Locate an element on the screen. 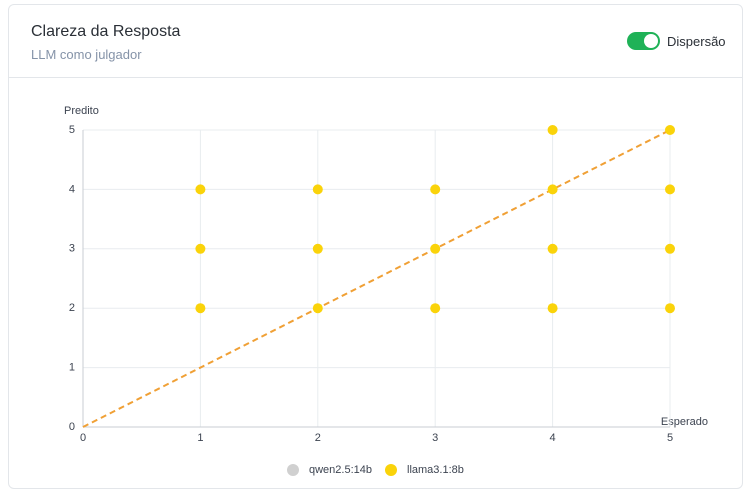  x-tick-label: 5 is located at coordinates (670, 438).